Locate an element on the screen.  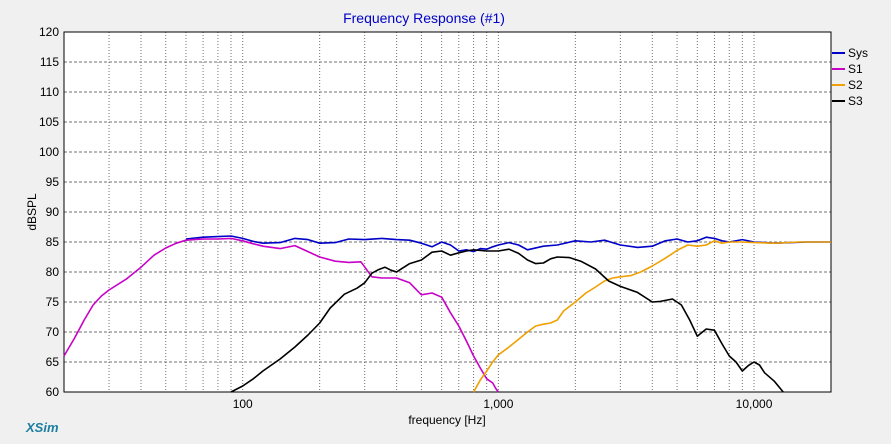
x-tick-label: 10,000 is located at coordinates (754, 404).